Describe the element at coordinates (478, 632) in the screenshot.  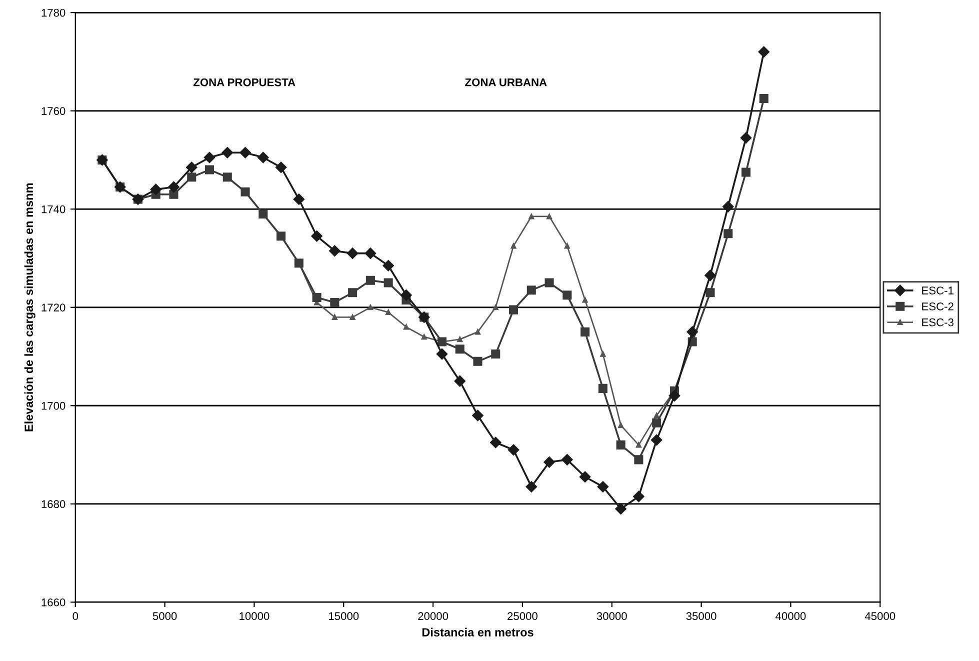
I see `x-axis-title: Distancia en metros` at that location.